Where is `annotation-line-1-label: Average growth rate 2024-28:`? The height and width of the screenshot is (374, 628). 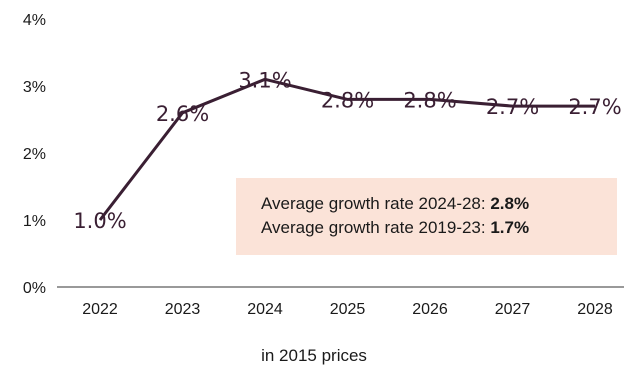 annotation-line-1-label: Average growth rate 2024-28: is located at coordinates (376, 203).